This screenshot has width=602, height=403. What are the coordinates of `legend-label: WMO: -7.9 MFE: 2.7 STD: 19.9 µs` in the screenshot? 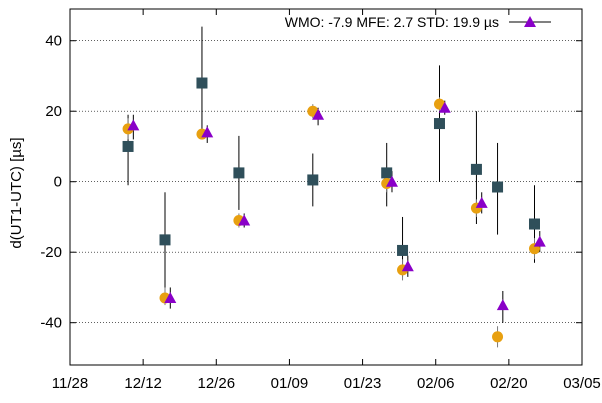 It's located at (392, 22).